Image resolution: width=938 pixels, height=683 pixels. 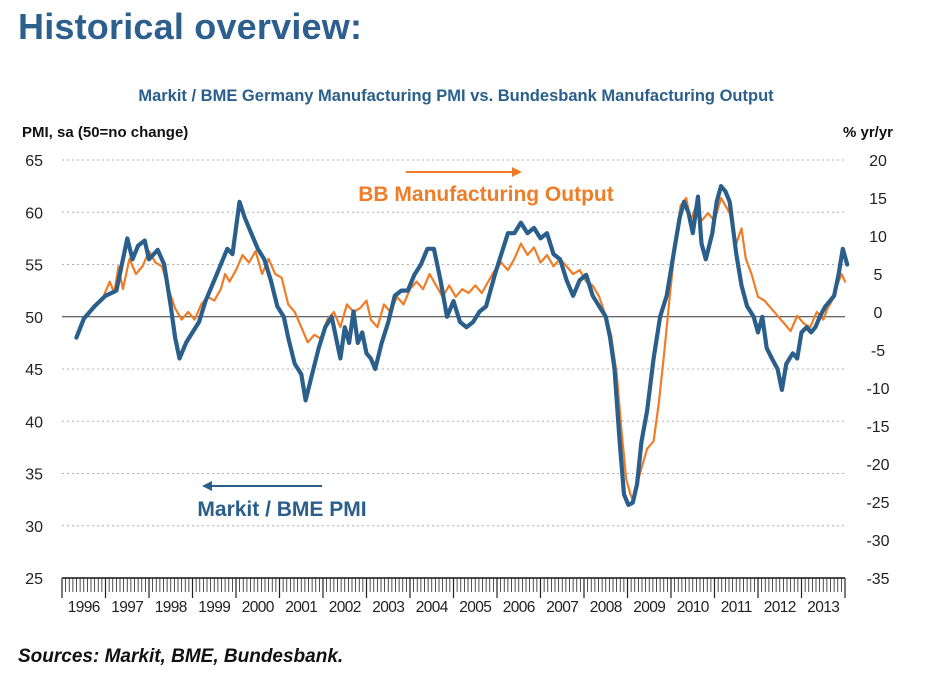 What do you see at coordinates (736, 607) in the screenshot?
I see `x-tick-label: 2011` at bounding box center [736, 607].